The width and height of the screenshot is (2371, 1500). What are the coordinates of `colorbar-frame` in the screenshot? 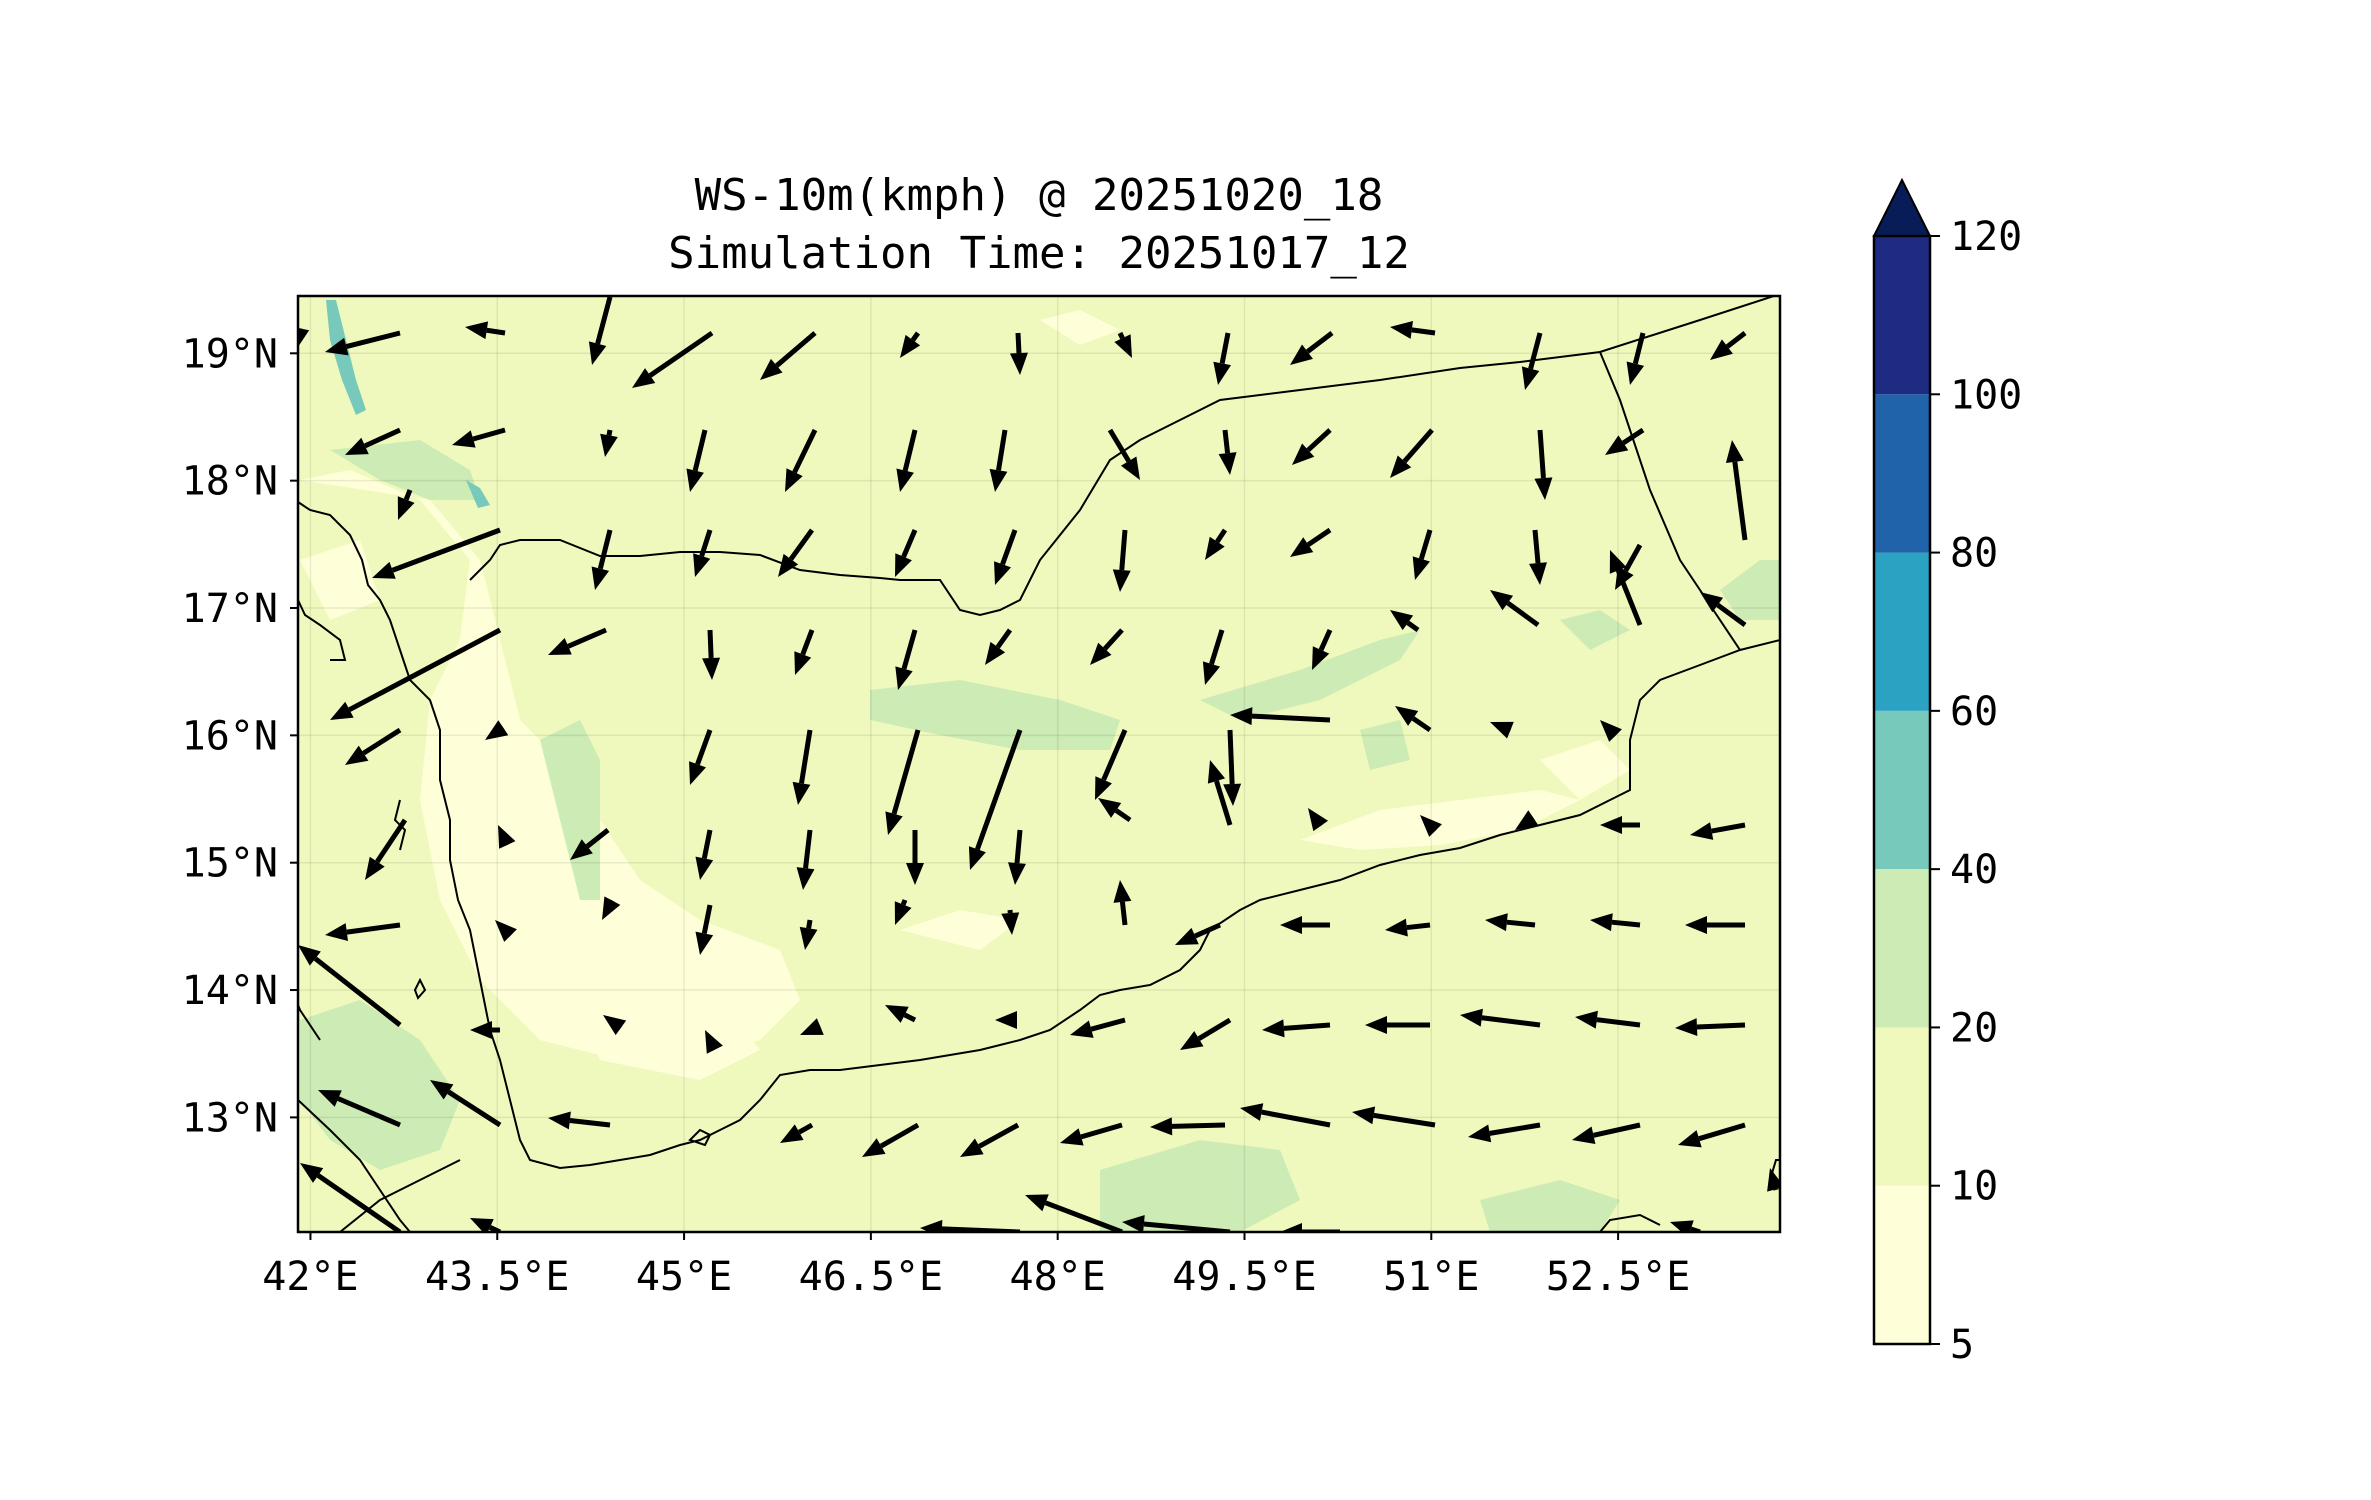 It's located at (1902, 790).